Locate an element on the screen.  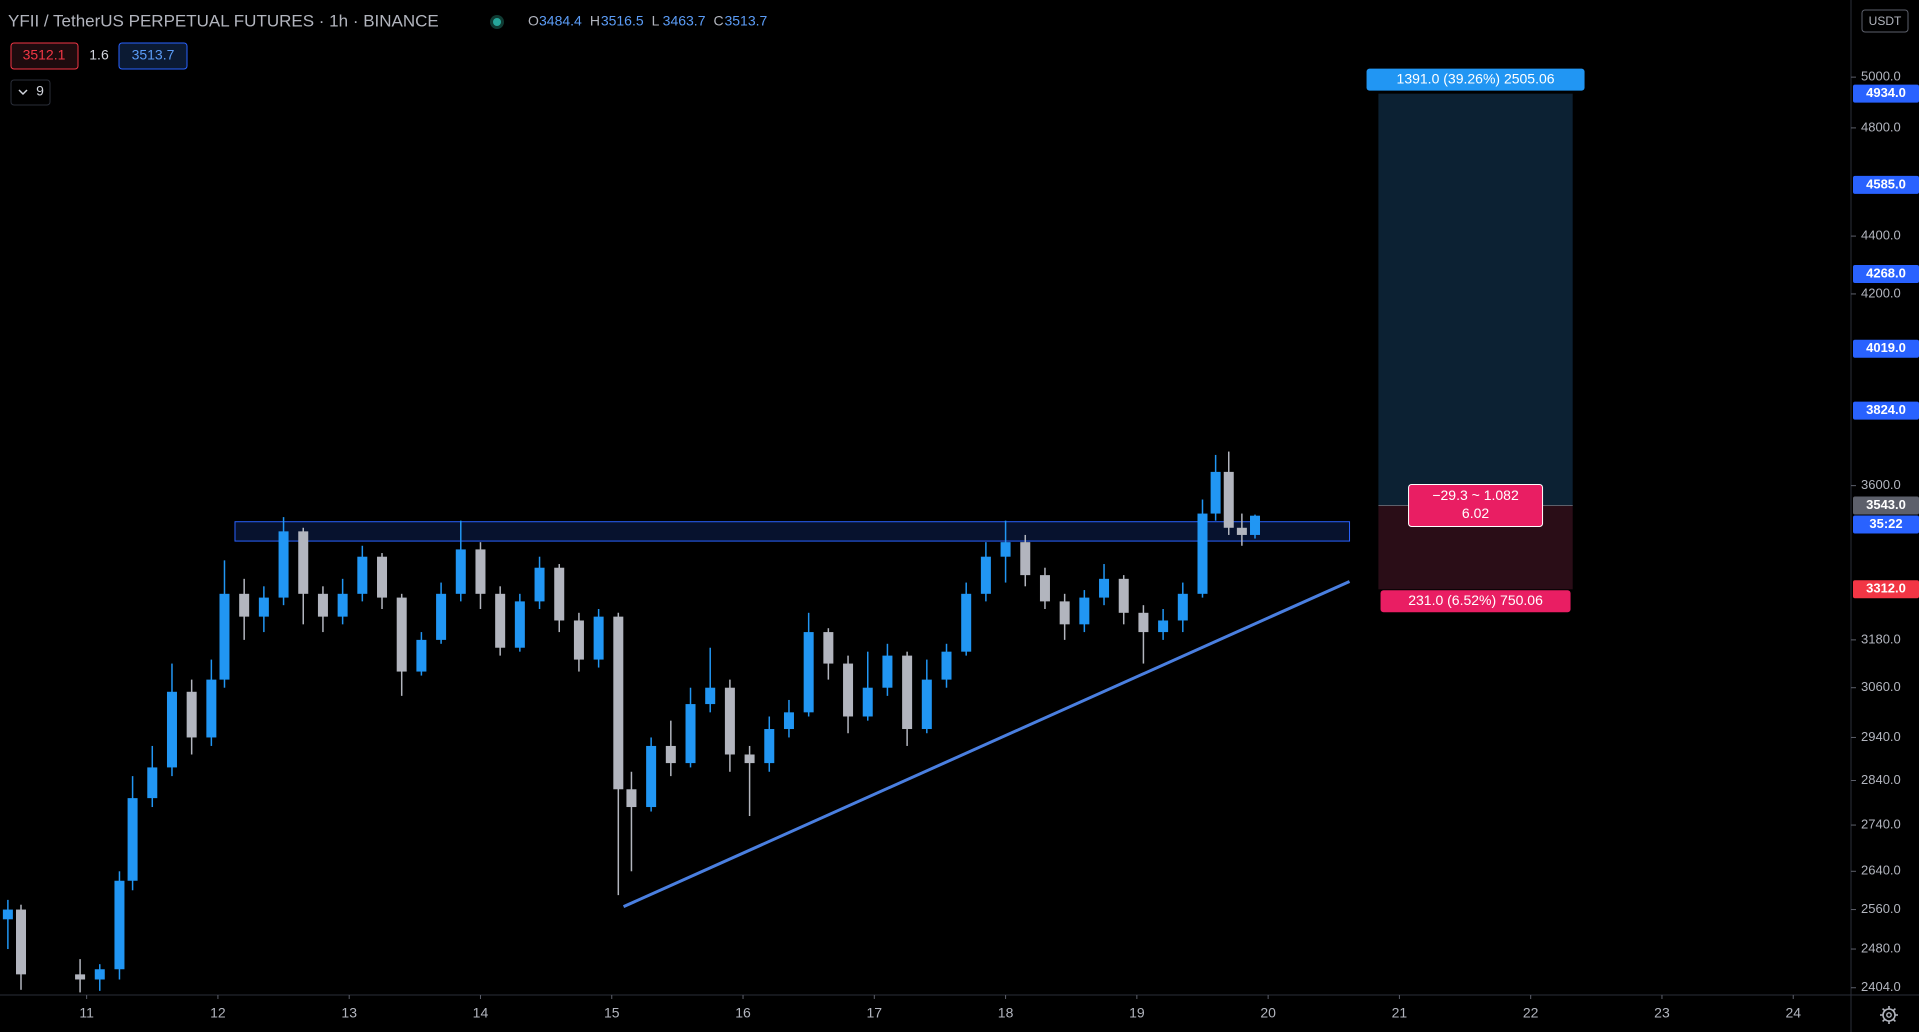
y-tick-label: 5000.0 is located at coordinates (1881, 76).